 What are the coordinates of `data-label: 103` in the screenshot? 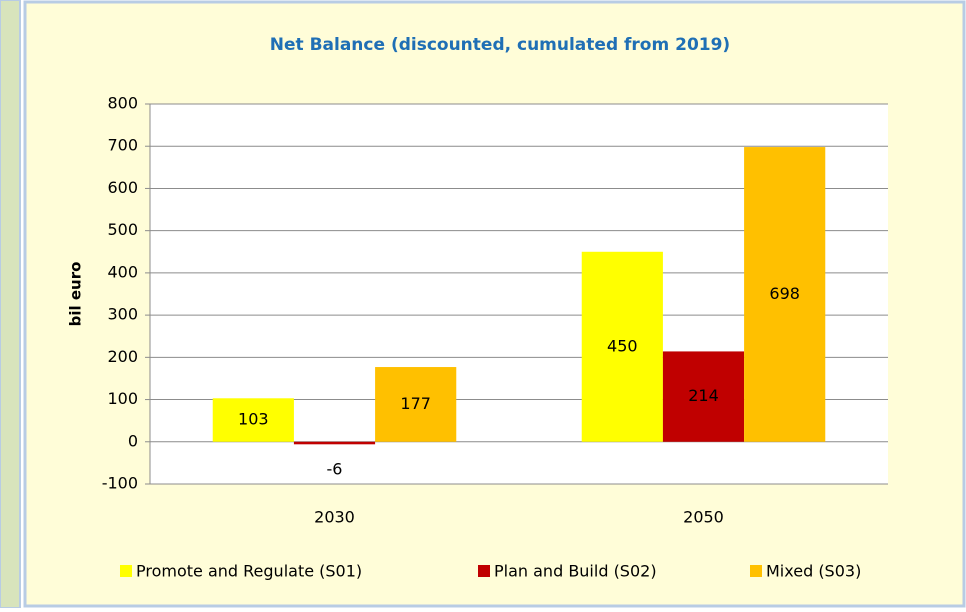 It's located at (253, 419).